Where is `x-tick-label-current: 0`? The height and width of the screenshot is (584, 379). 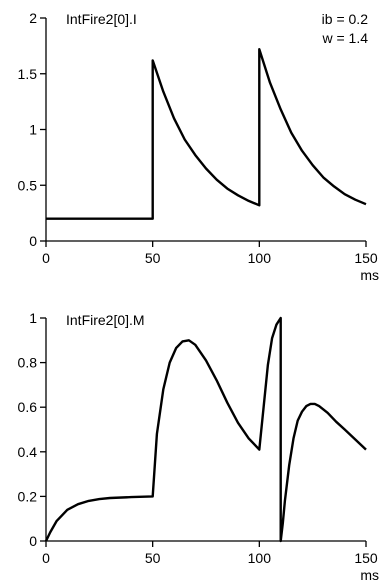
x-tick-label-current: 0 is located at coordinates (46, 258).